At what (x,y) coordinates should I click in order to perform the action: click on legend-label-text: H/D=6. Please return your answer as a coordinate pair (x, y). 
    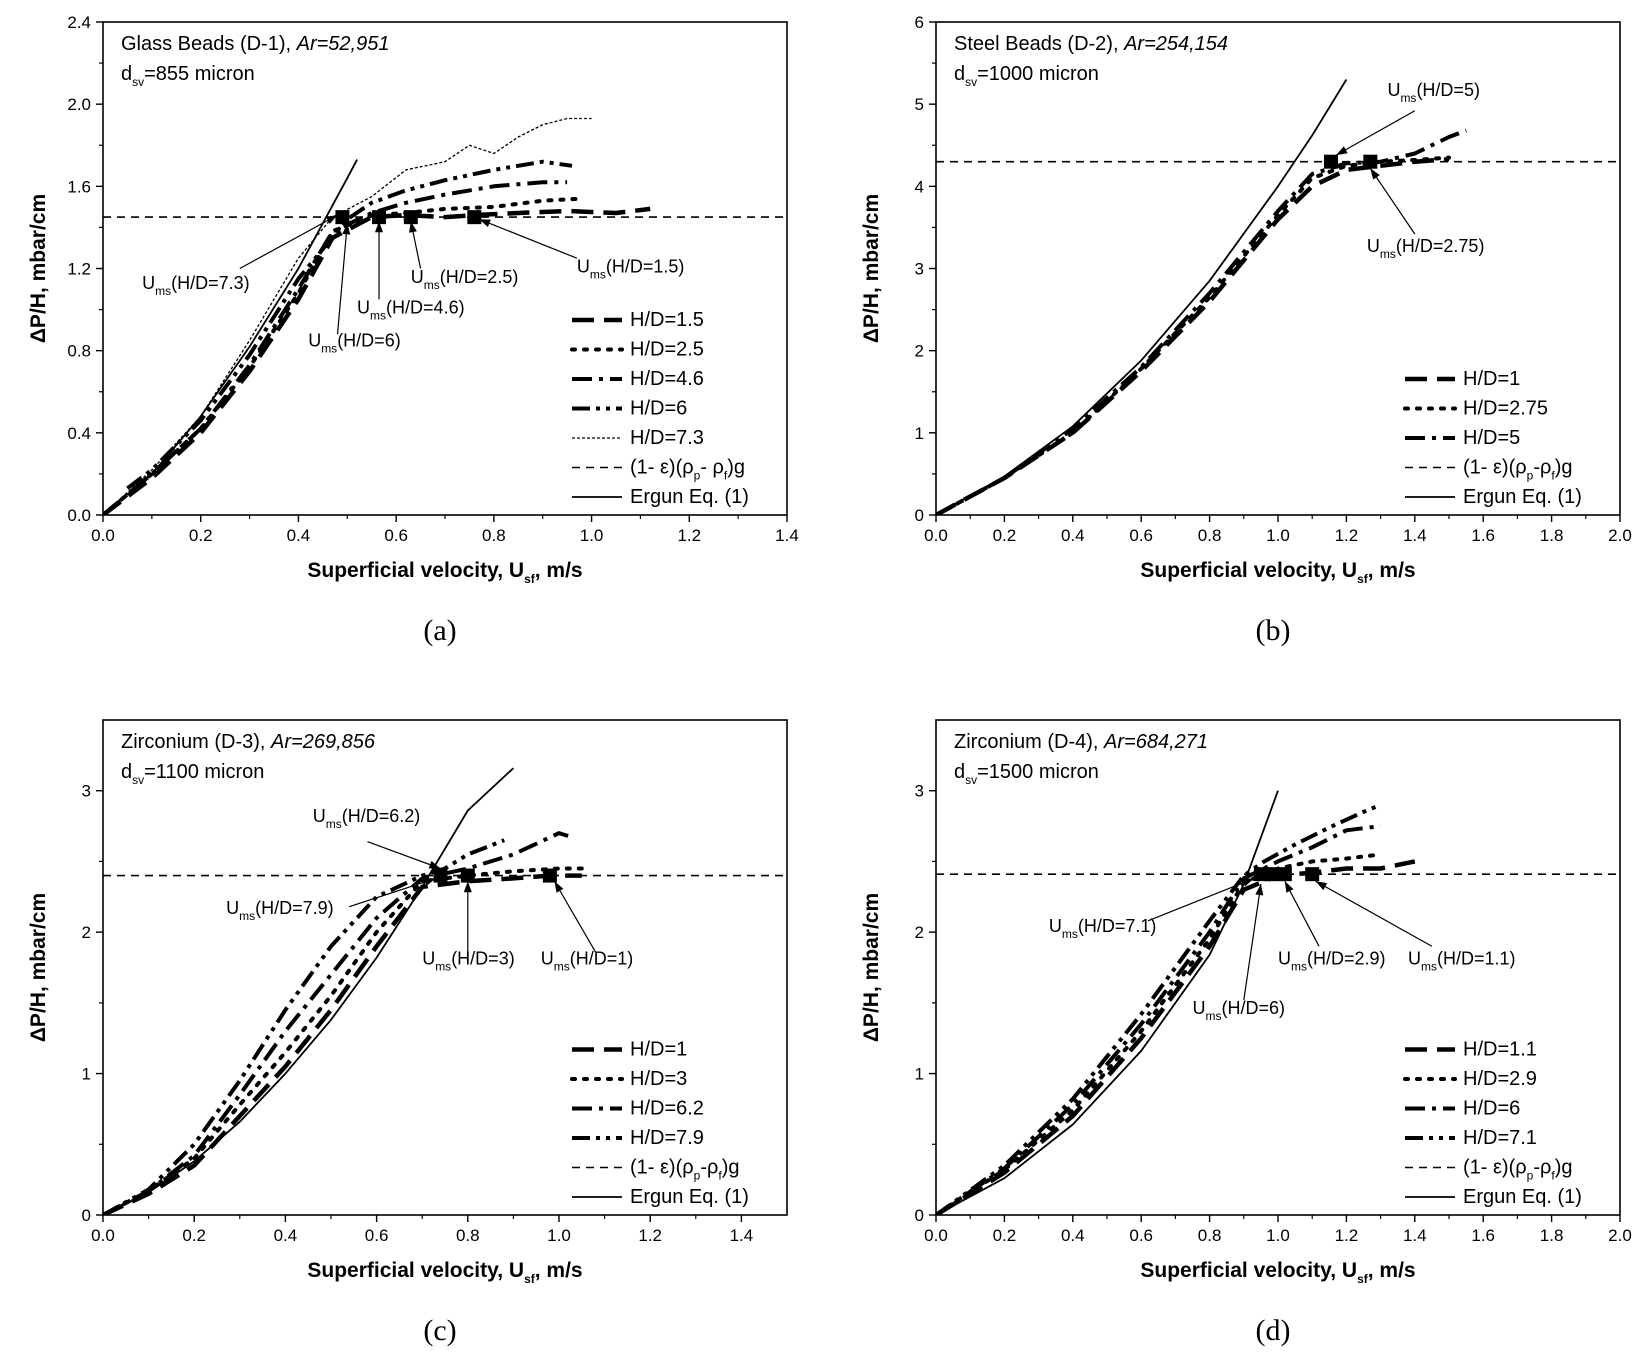
    Looking at the image, I should click on (658, 409).